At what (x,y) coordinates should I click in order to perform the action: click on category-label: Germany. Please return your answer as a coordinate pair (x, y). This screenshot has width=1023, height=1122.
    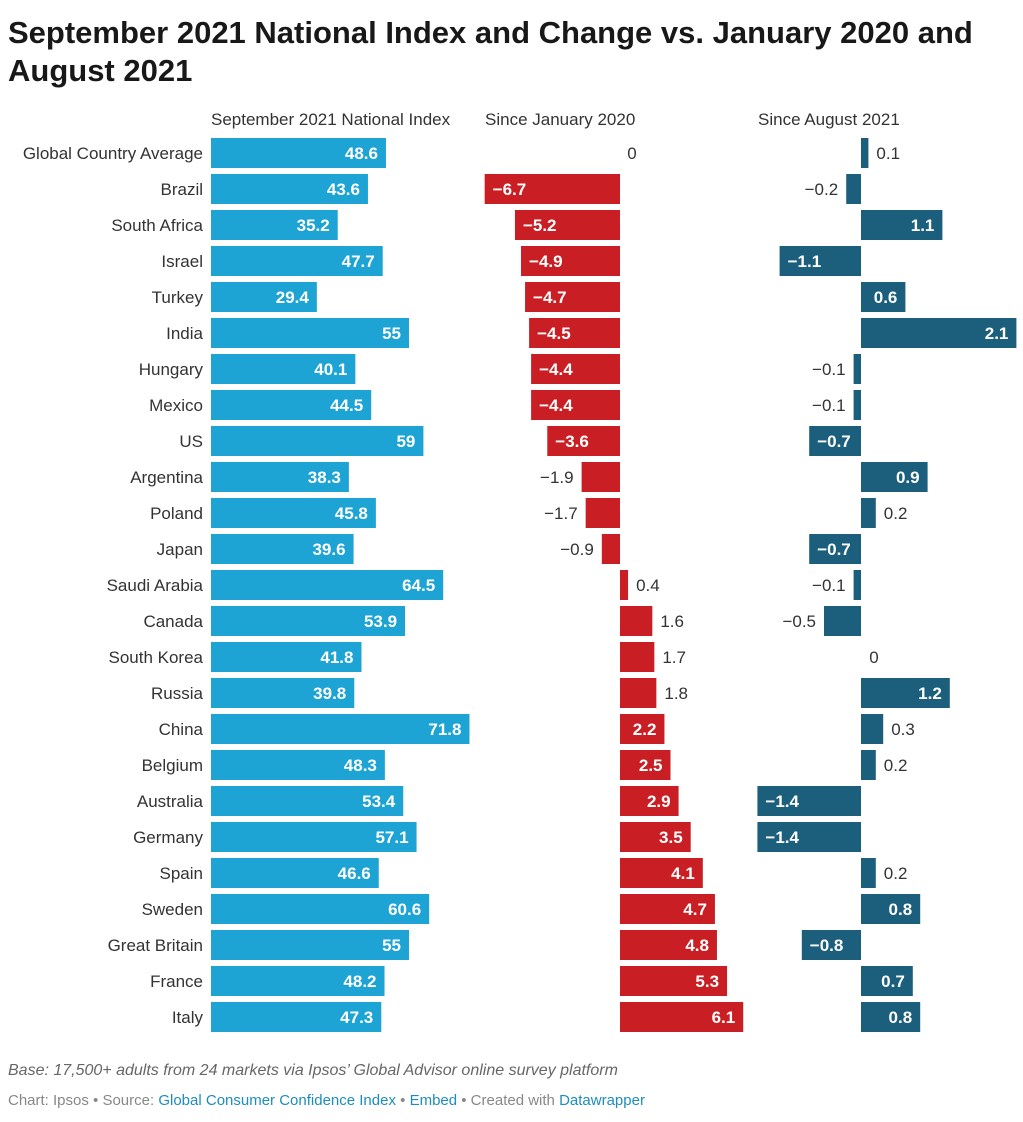
    Looking at the image, I should click on (168, 837).